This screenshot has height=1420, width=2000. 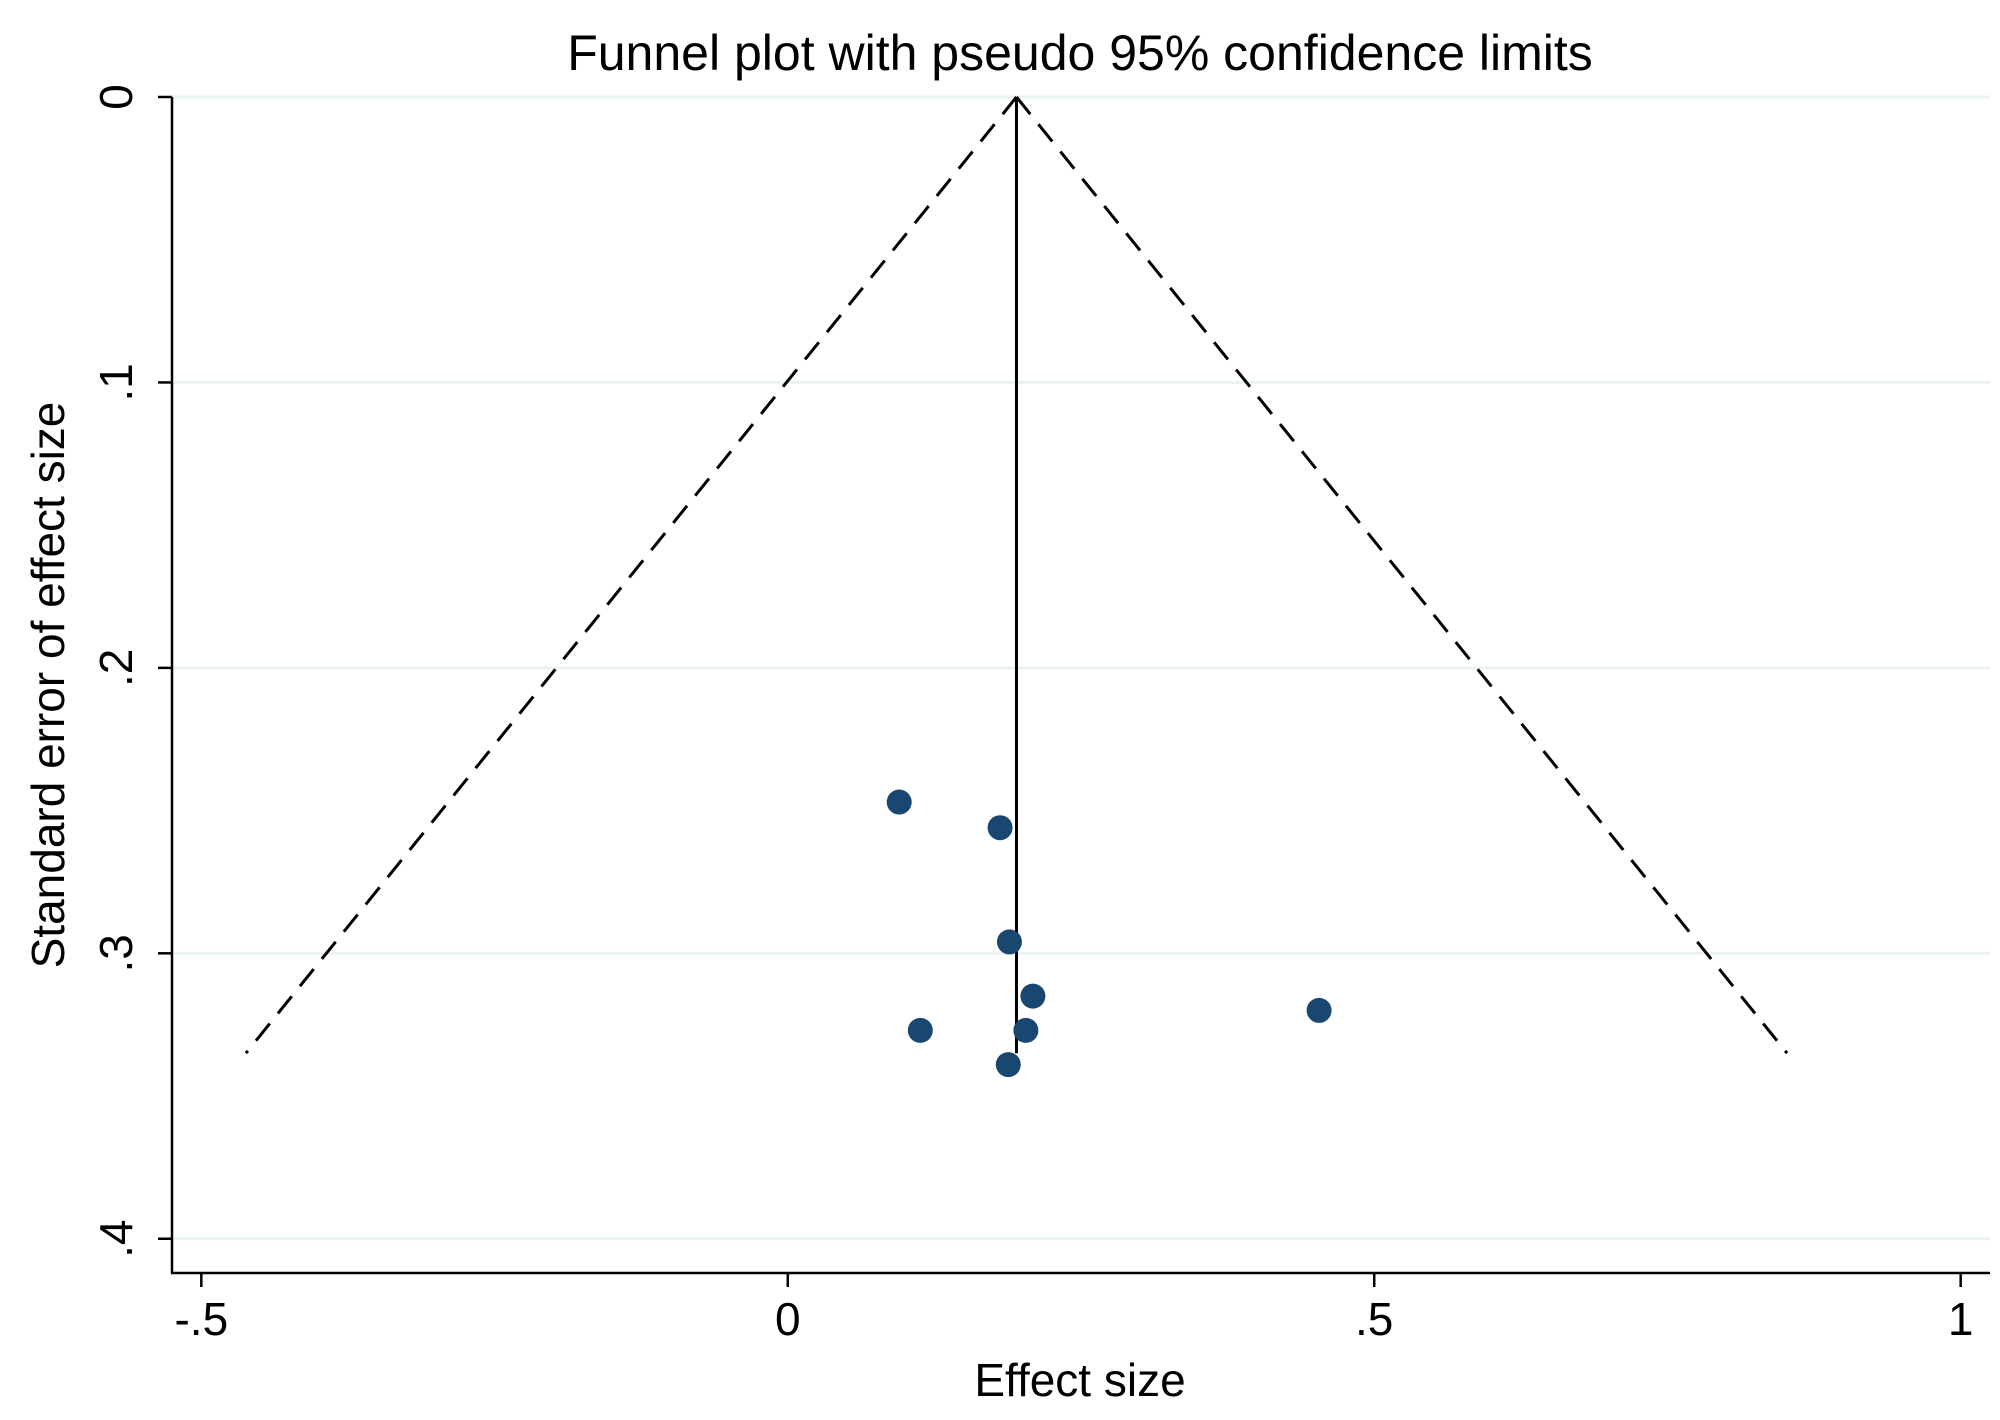 What do you see at coordinates (201, 1319) in the screenshot?
I see `x-tick-label: -.5` at bounding box center [201, 1319].